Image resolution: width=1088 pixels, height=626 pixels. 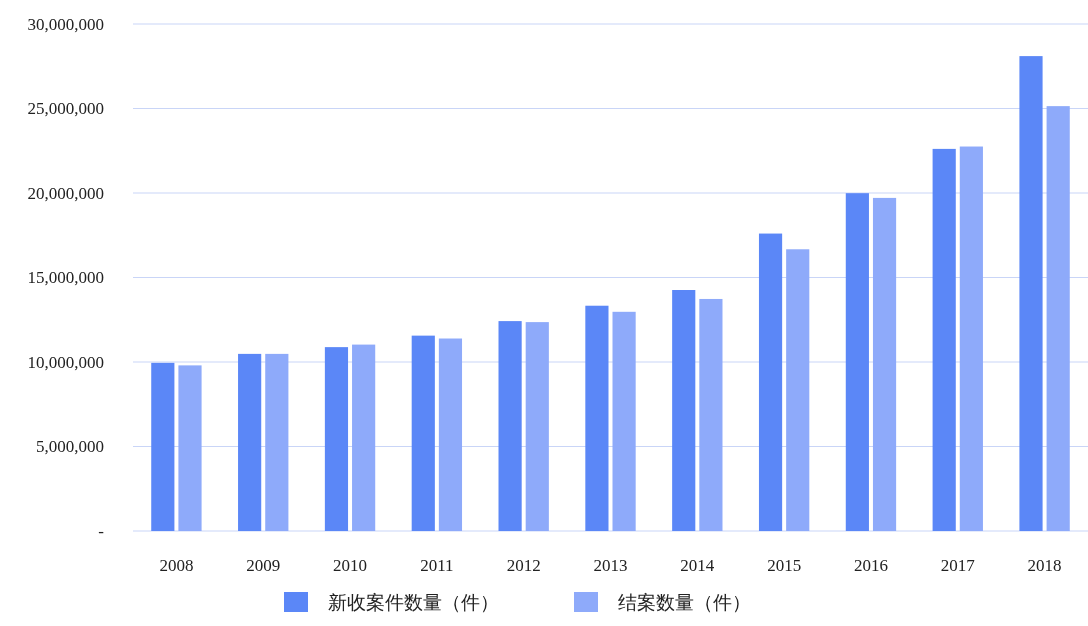 I want to click on y-tick-label: 20,000,000, so click(x=65, y=193).